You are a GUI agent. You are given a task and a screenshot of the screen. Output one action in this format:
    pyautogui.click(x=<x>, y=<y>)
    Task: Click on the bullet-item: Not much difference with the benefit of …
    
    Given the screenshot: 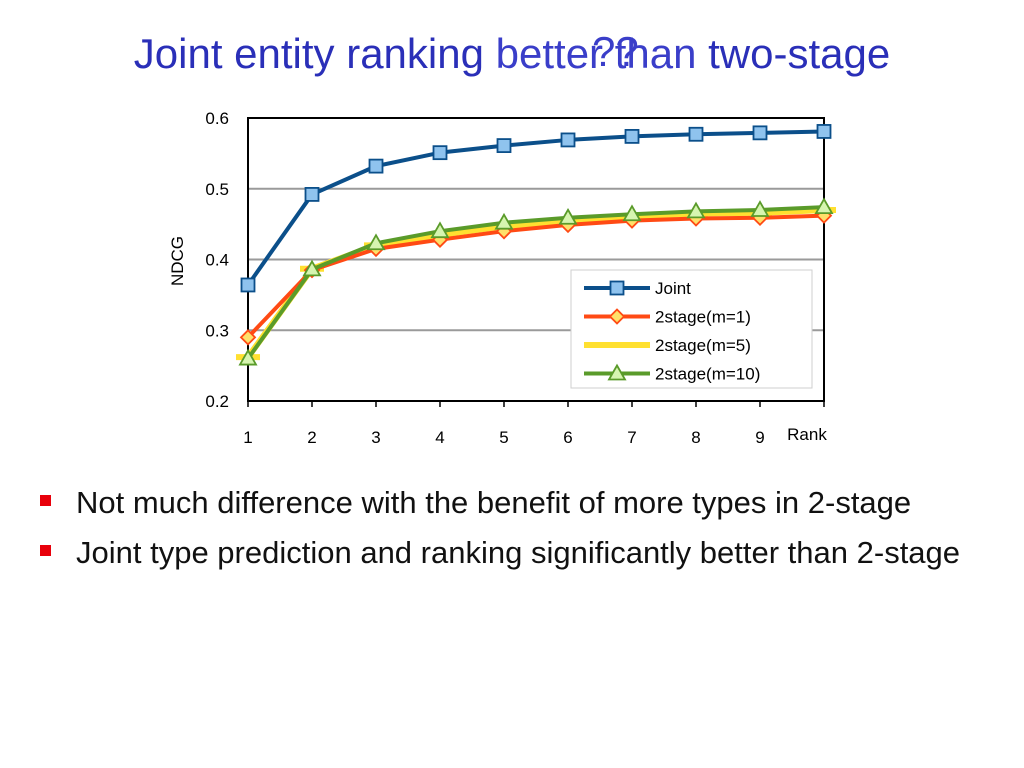 What is the action you would take?
    pyautogui.click(x=520, y=503)
    